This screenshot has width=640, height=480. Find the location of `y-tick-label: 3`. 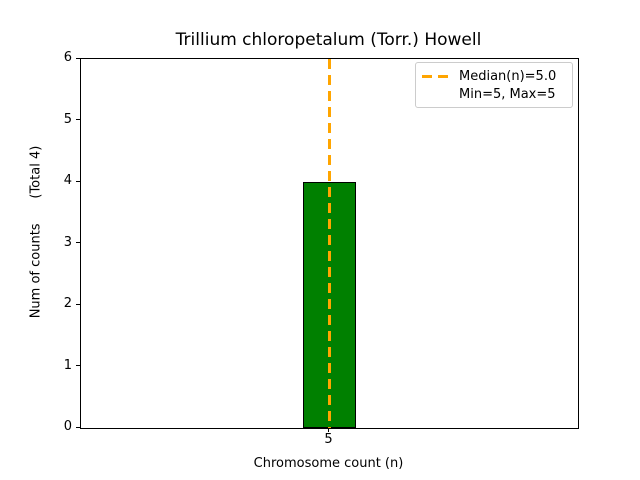

y-tick-label: 3 is located at coordinates (67, 242).